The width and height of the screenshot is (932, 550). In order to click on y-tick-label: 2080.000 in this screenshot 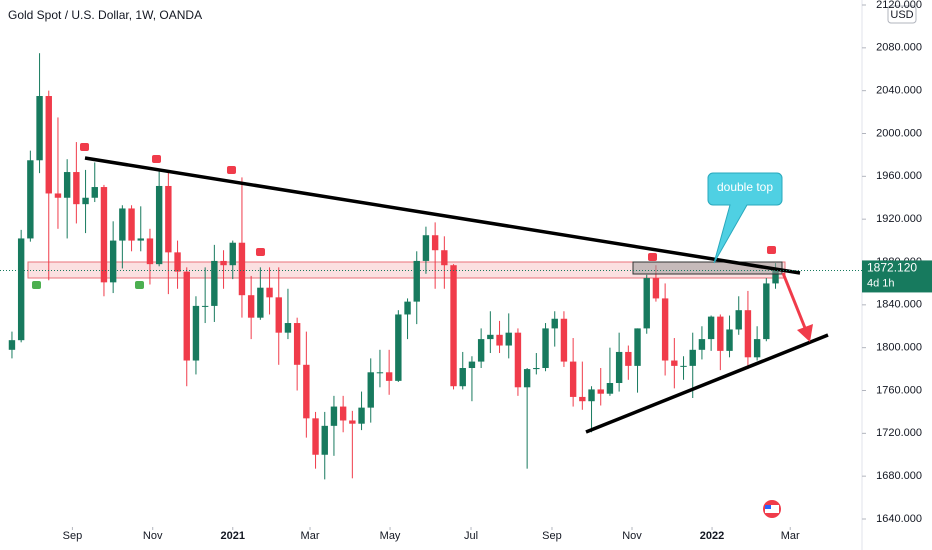, I will do `click(899, 48)`.